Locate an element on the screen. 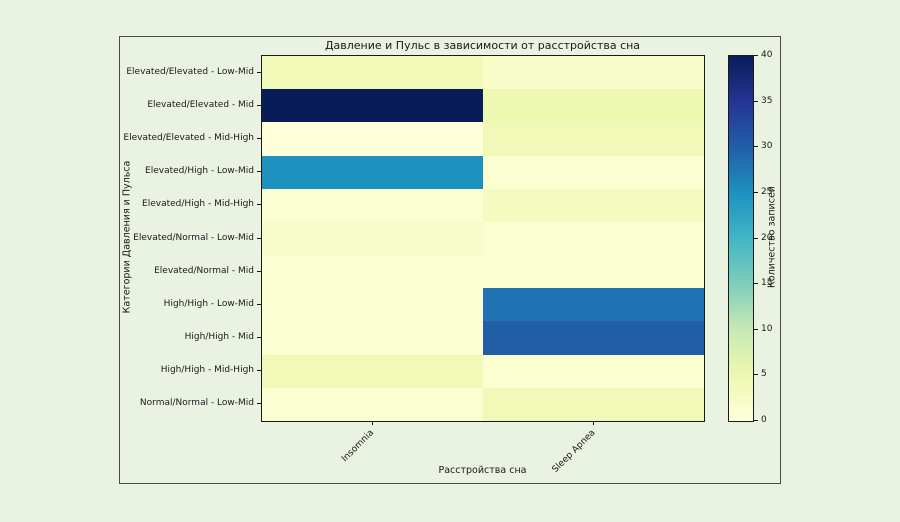 This screenshot has width=900, height=522. colorbar-tick-labels: 0 5 10 15 20 25 30 35 40 is located at coordinates (774, 237).